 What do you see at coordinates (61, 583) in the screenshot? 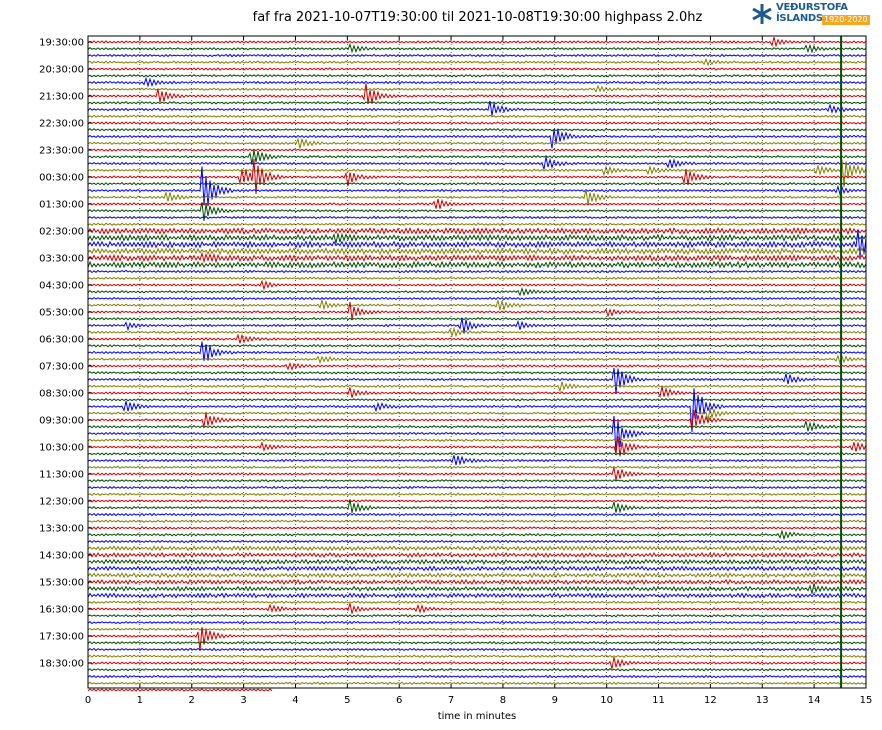
I see `y-tick-label: 15:30:00` at bounding box center [61, 583].